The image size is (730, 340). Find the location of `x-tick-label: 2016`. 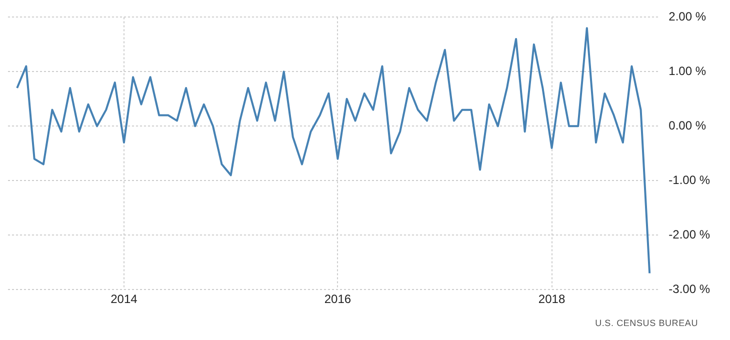

x-tick-label: 2016 is located at coordinates (338, 299).